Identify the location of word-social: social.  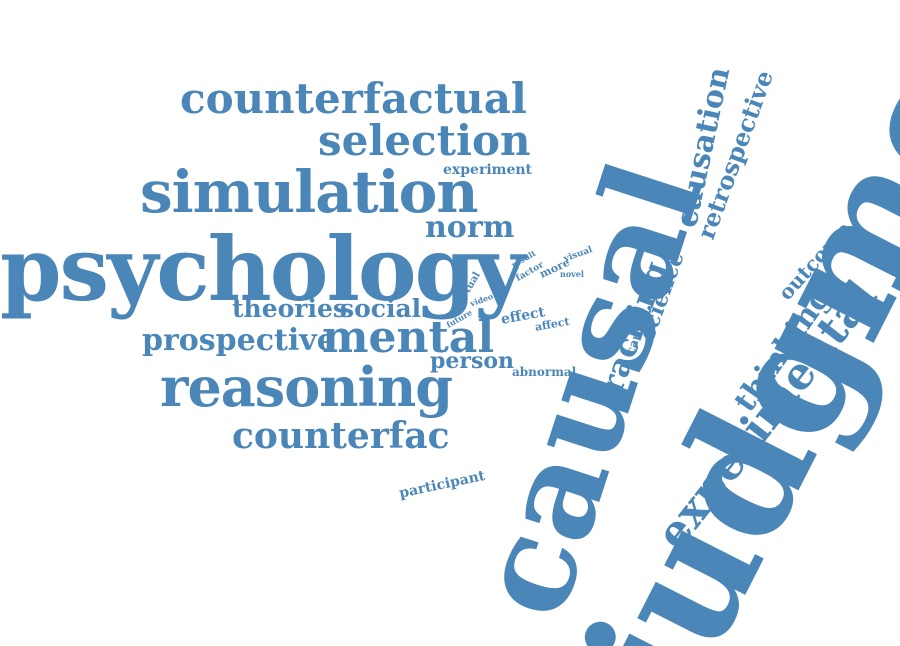
(381, 308).